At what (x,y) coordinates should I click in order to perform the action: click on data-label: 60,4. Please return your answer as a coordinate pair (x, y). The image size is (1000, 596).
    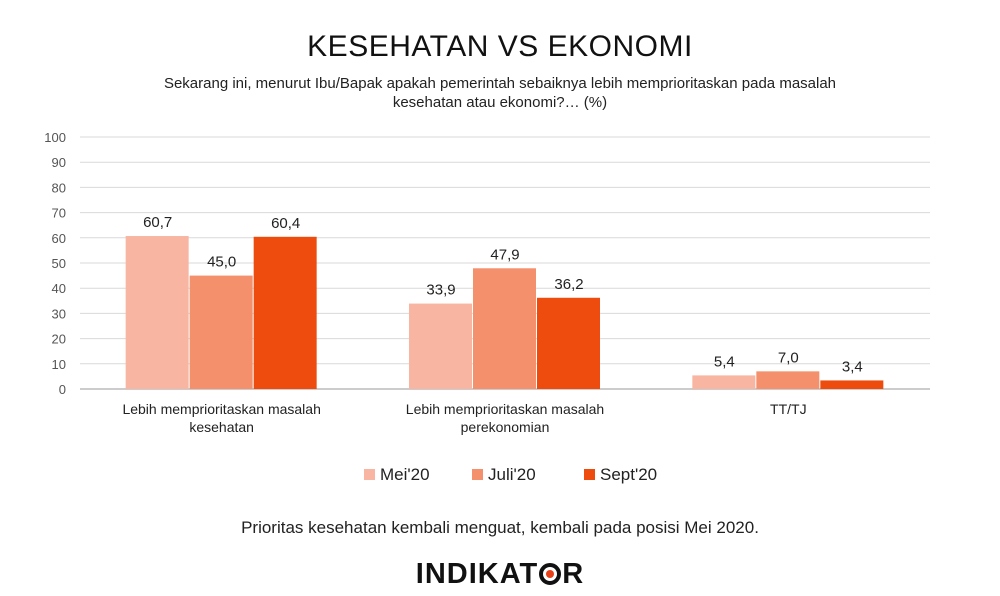
    Looking at the image, I should click on (285, 223).